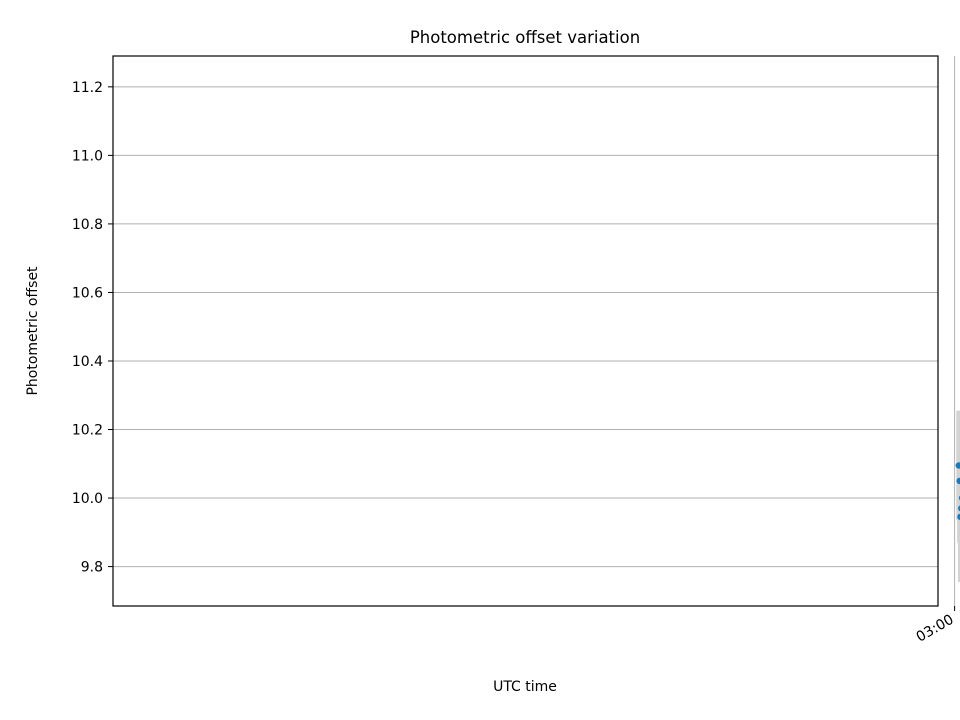 This screenshot has height=720, width=960. I want to click on y-tick-label: 10.6, so click(87, 293).